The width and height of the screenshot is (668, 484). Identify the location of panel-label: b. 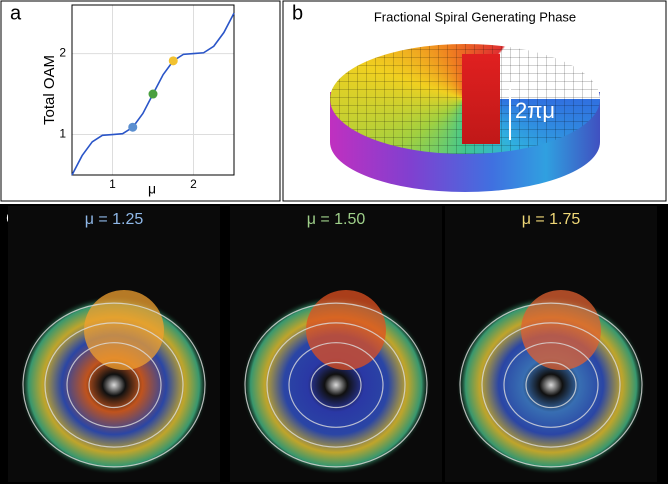
(297, 13).